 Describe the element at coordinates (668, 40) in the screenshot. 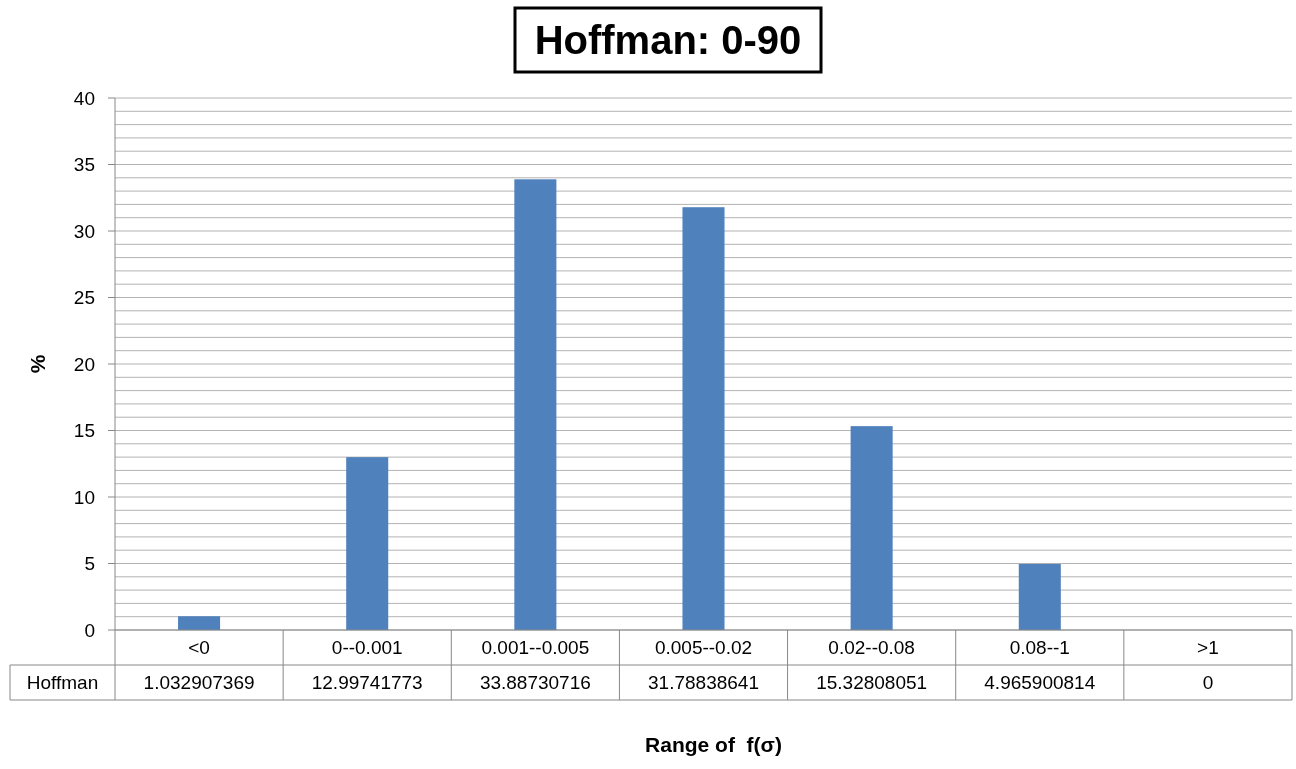

I see `chart-title: Hoffman: 0-90` at that location.